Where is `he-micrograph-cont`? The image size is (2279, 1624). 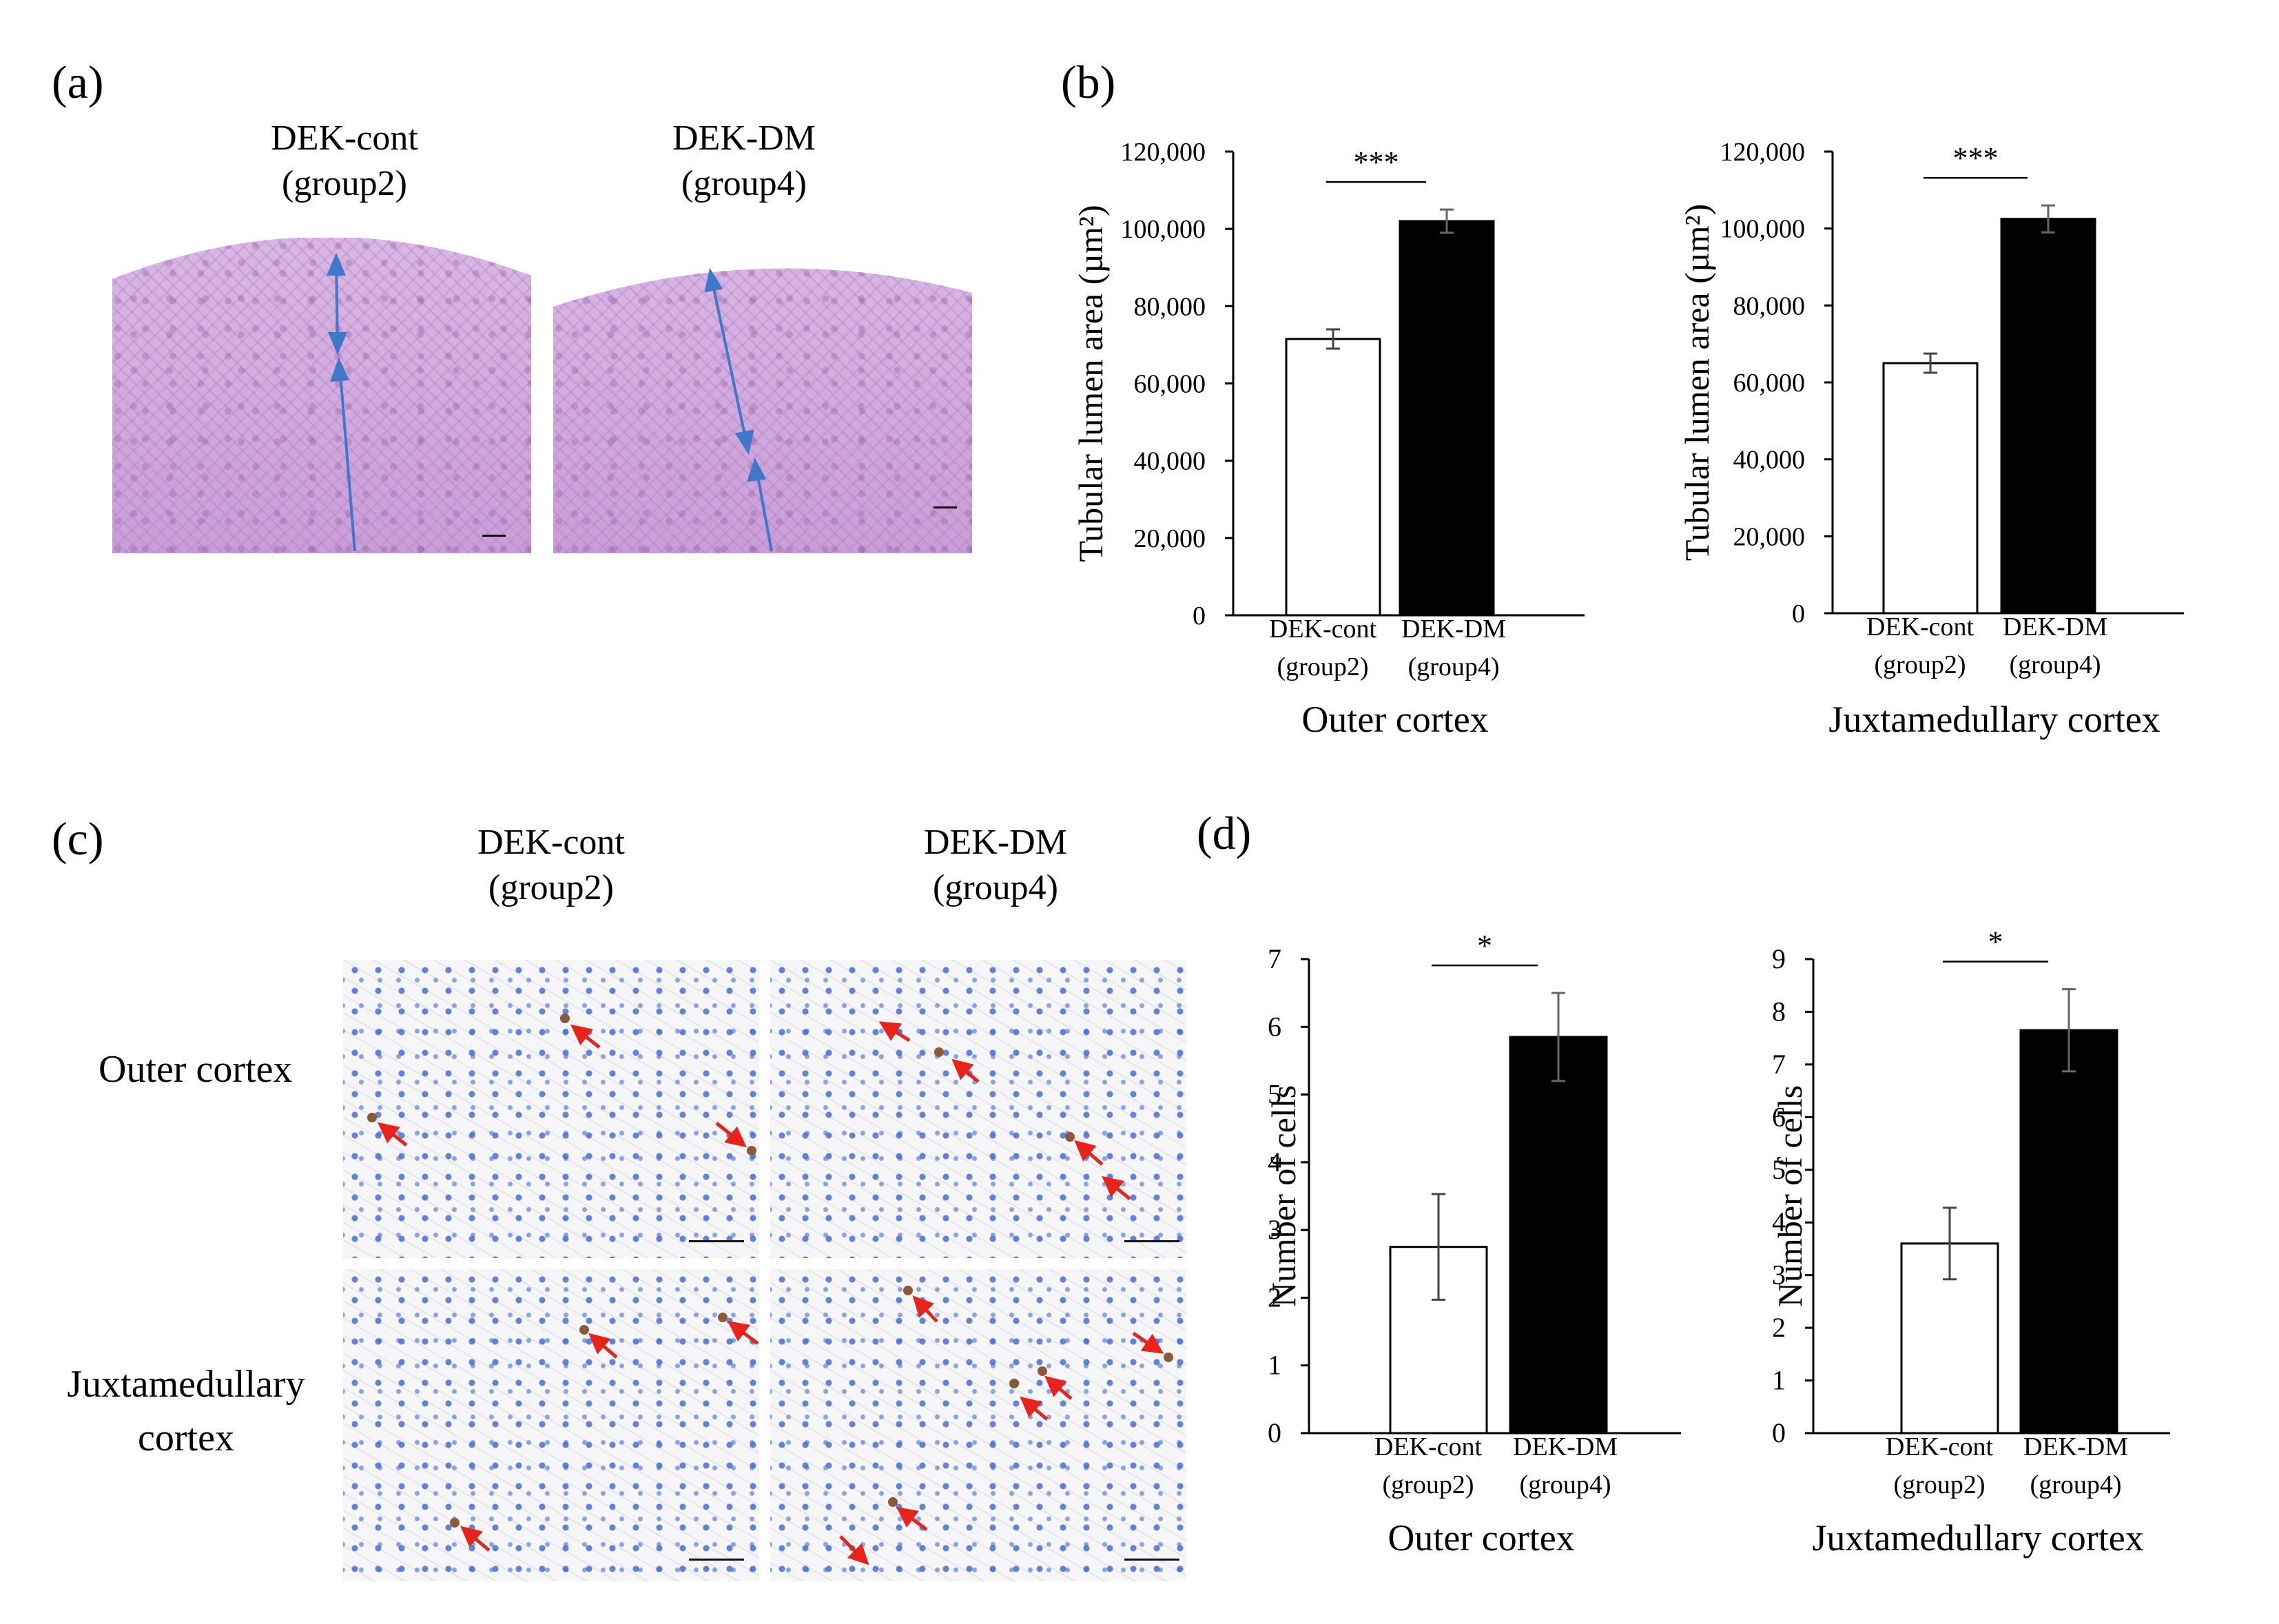
he-micrograph-cont is located at coordinates (322, 395).